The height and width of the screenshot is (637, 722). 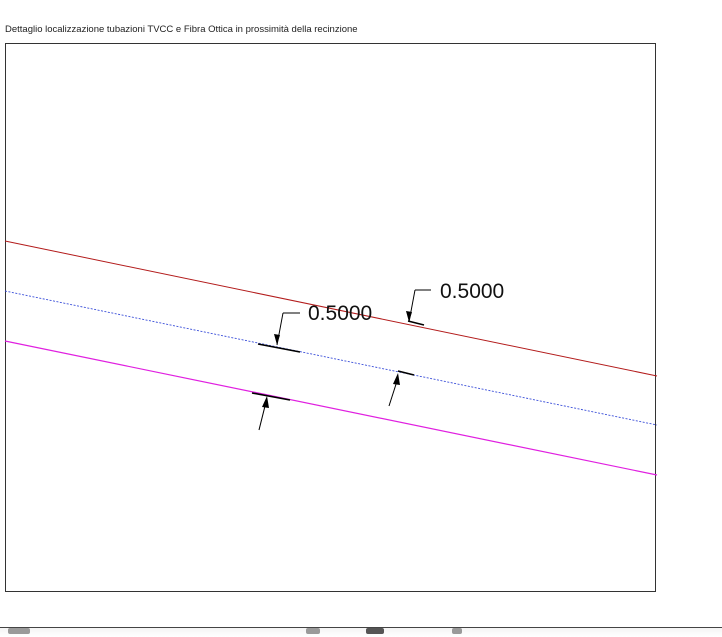 What do you see at coordinates (406, 373) in the screenshot?
I see `dim-right-tick-bottom` at bounding box center [406, 373].